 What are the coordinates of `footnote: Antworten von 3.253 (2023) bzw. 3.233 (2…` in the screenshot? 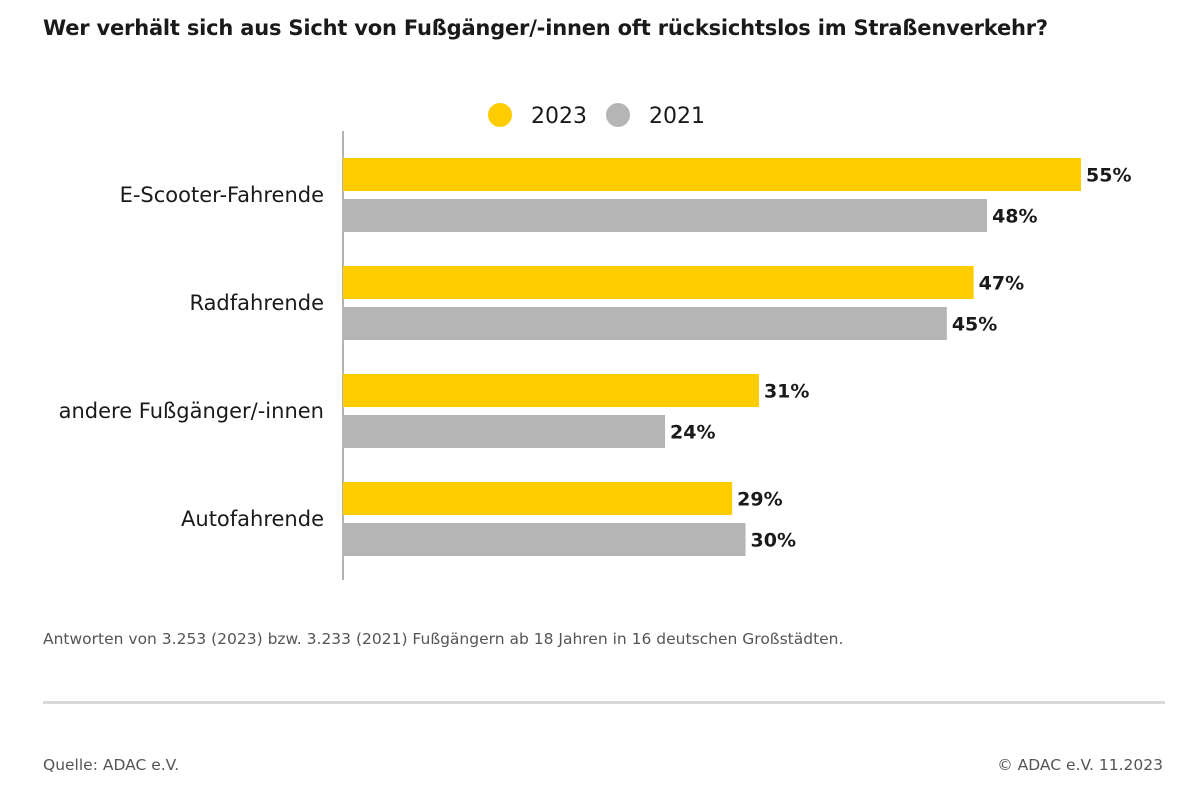 It's located at (443, 639).